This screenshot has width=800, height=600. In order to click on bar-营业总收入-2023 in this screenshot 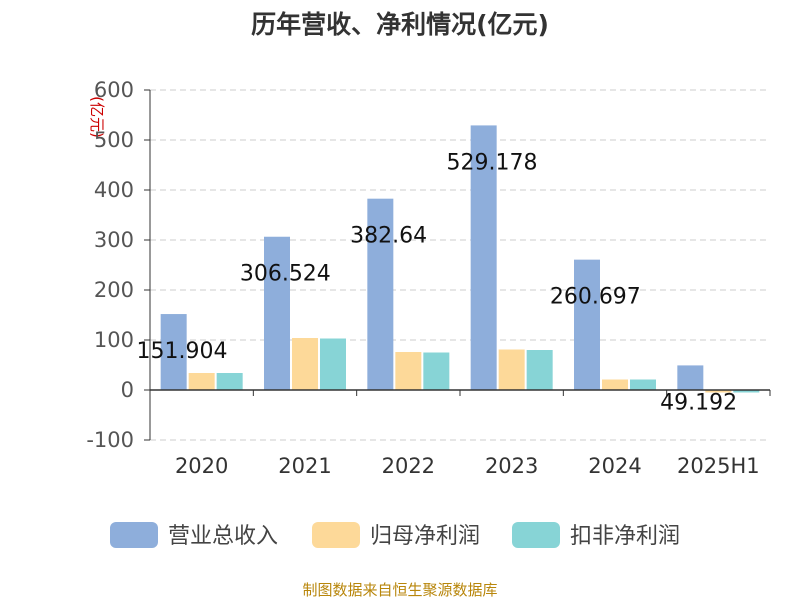, I will do `click(483, 257)`.